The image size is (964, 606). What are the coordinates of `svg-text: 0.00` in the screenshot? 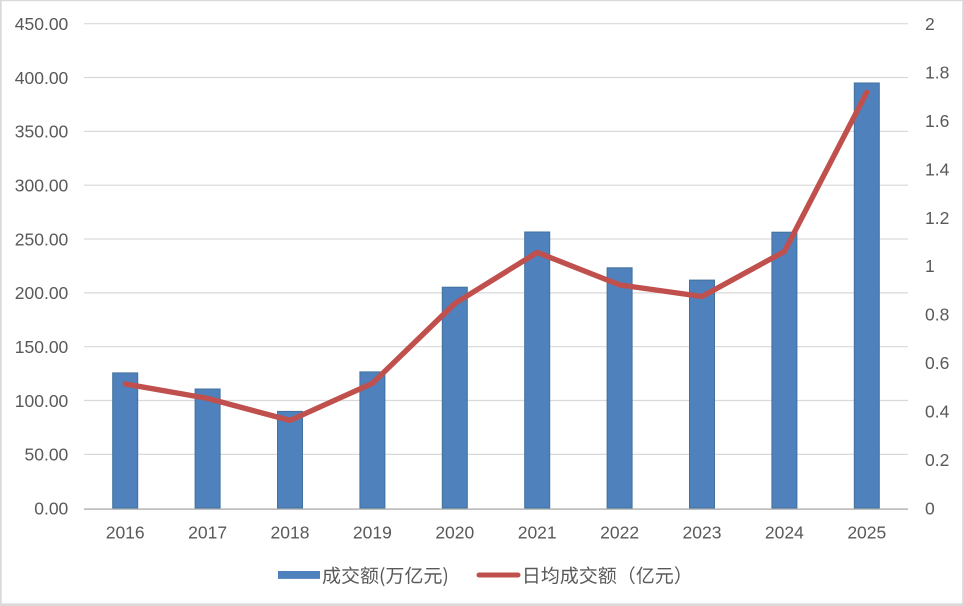 It's located at (51, 509).